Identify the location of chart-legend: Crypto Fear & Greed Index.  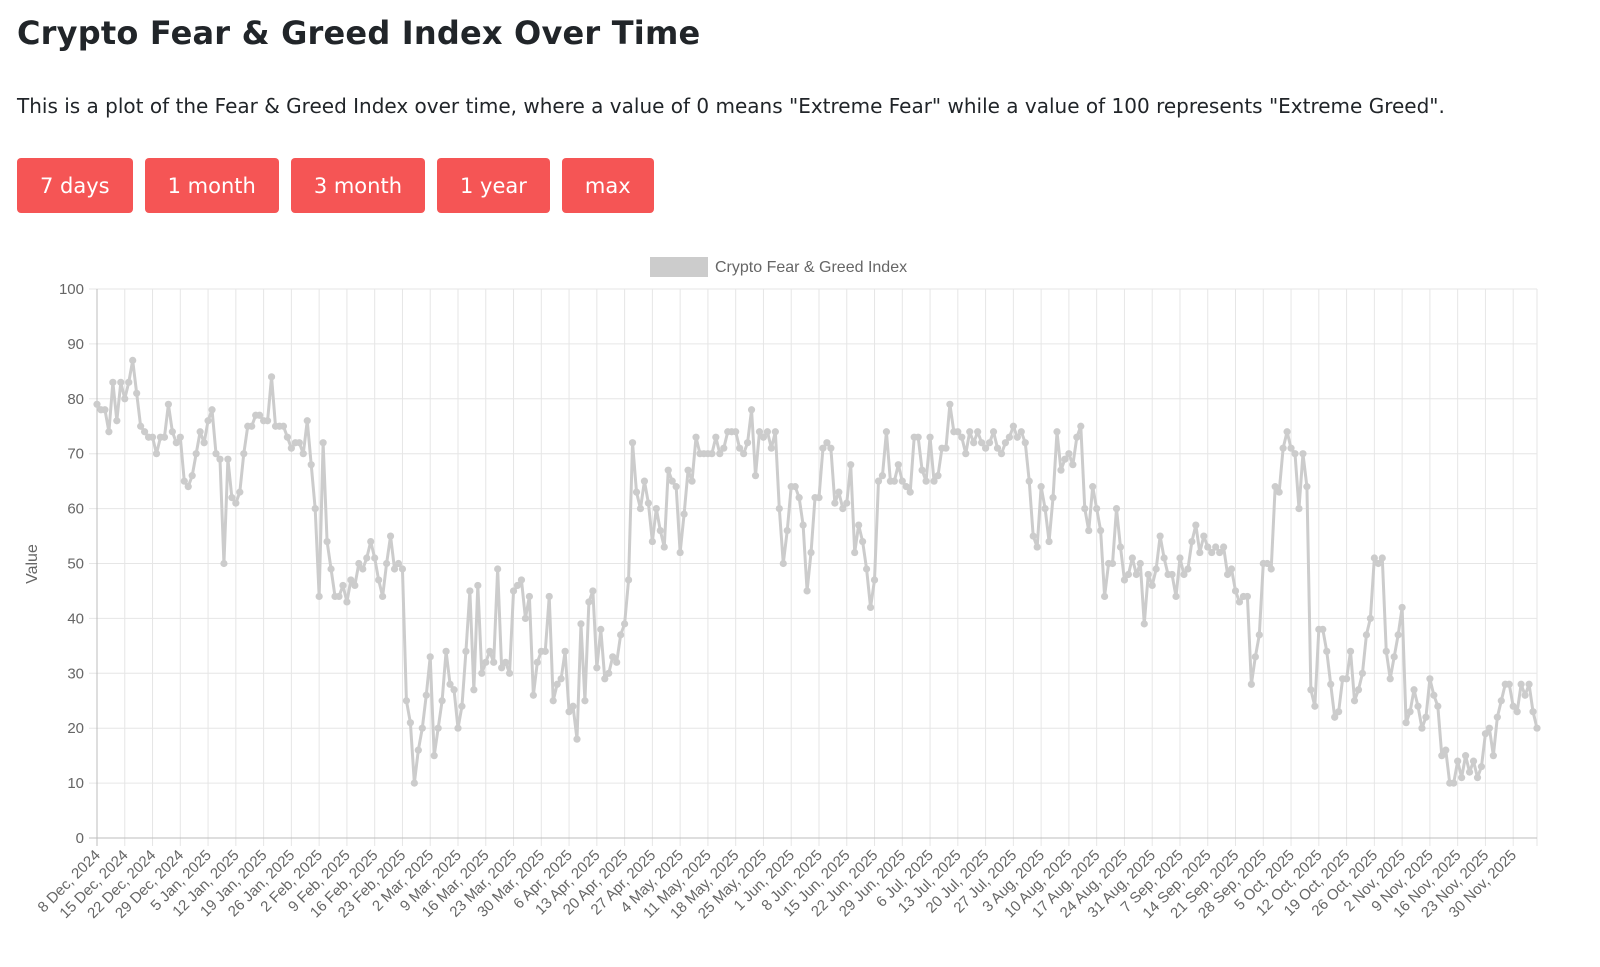
(778, 267).